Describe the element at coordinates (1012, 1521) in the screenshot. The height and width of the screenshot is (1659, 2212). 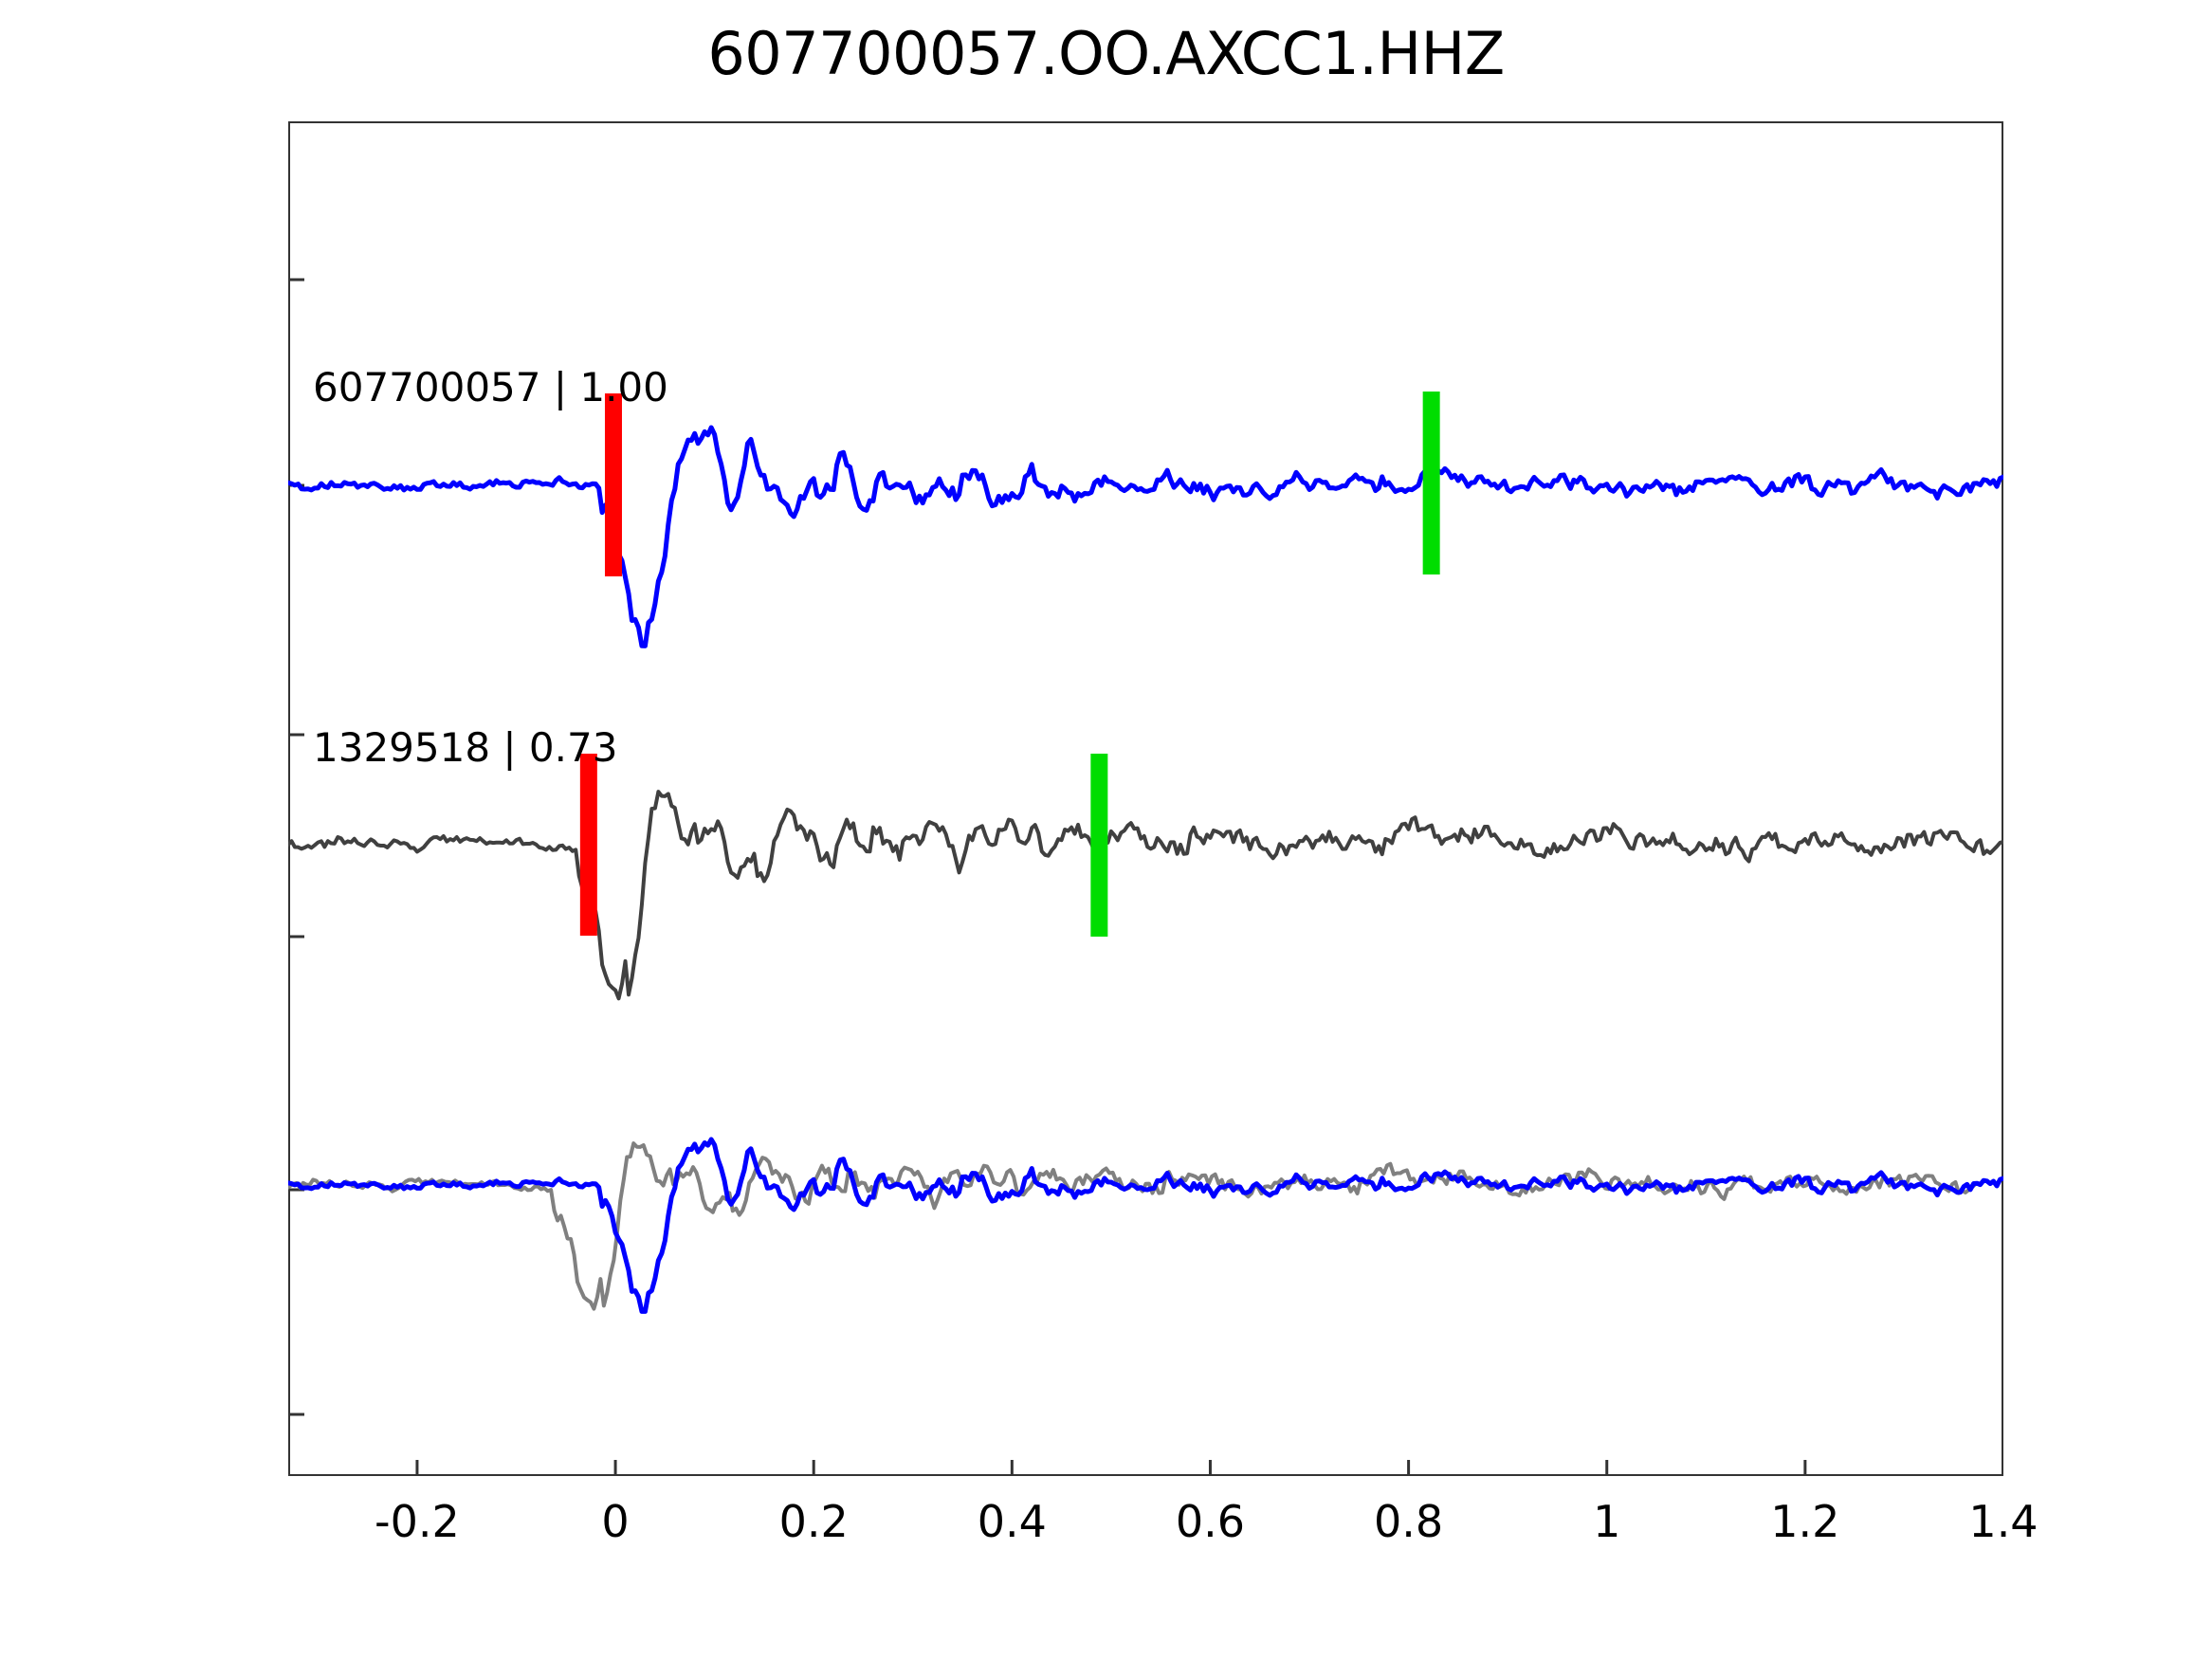
I see `x-tick-label: 0.4` at that location.